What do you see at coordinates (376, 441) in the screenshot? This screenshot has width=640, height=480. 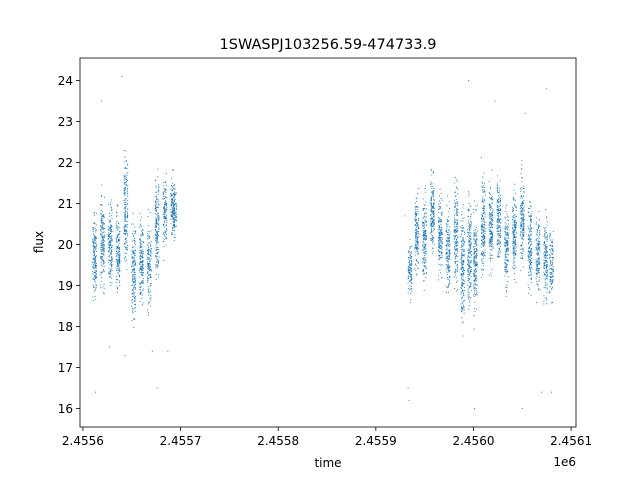 I see `x-tick-label: 2.4559` at bounding box center [376, 441].